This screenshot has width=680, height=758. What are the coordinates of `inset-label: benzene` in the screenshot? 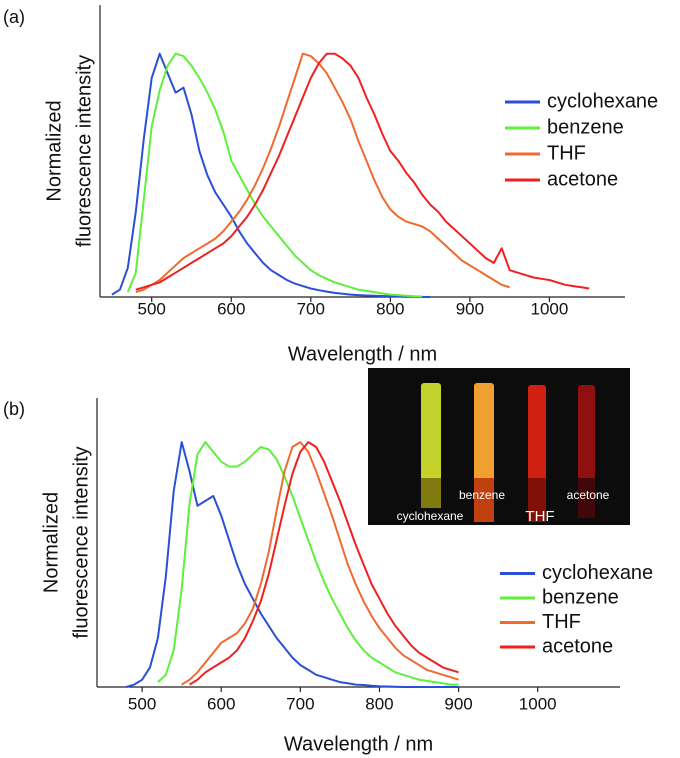 It's located at (482, 495).